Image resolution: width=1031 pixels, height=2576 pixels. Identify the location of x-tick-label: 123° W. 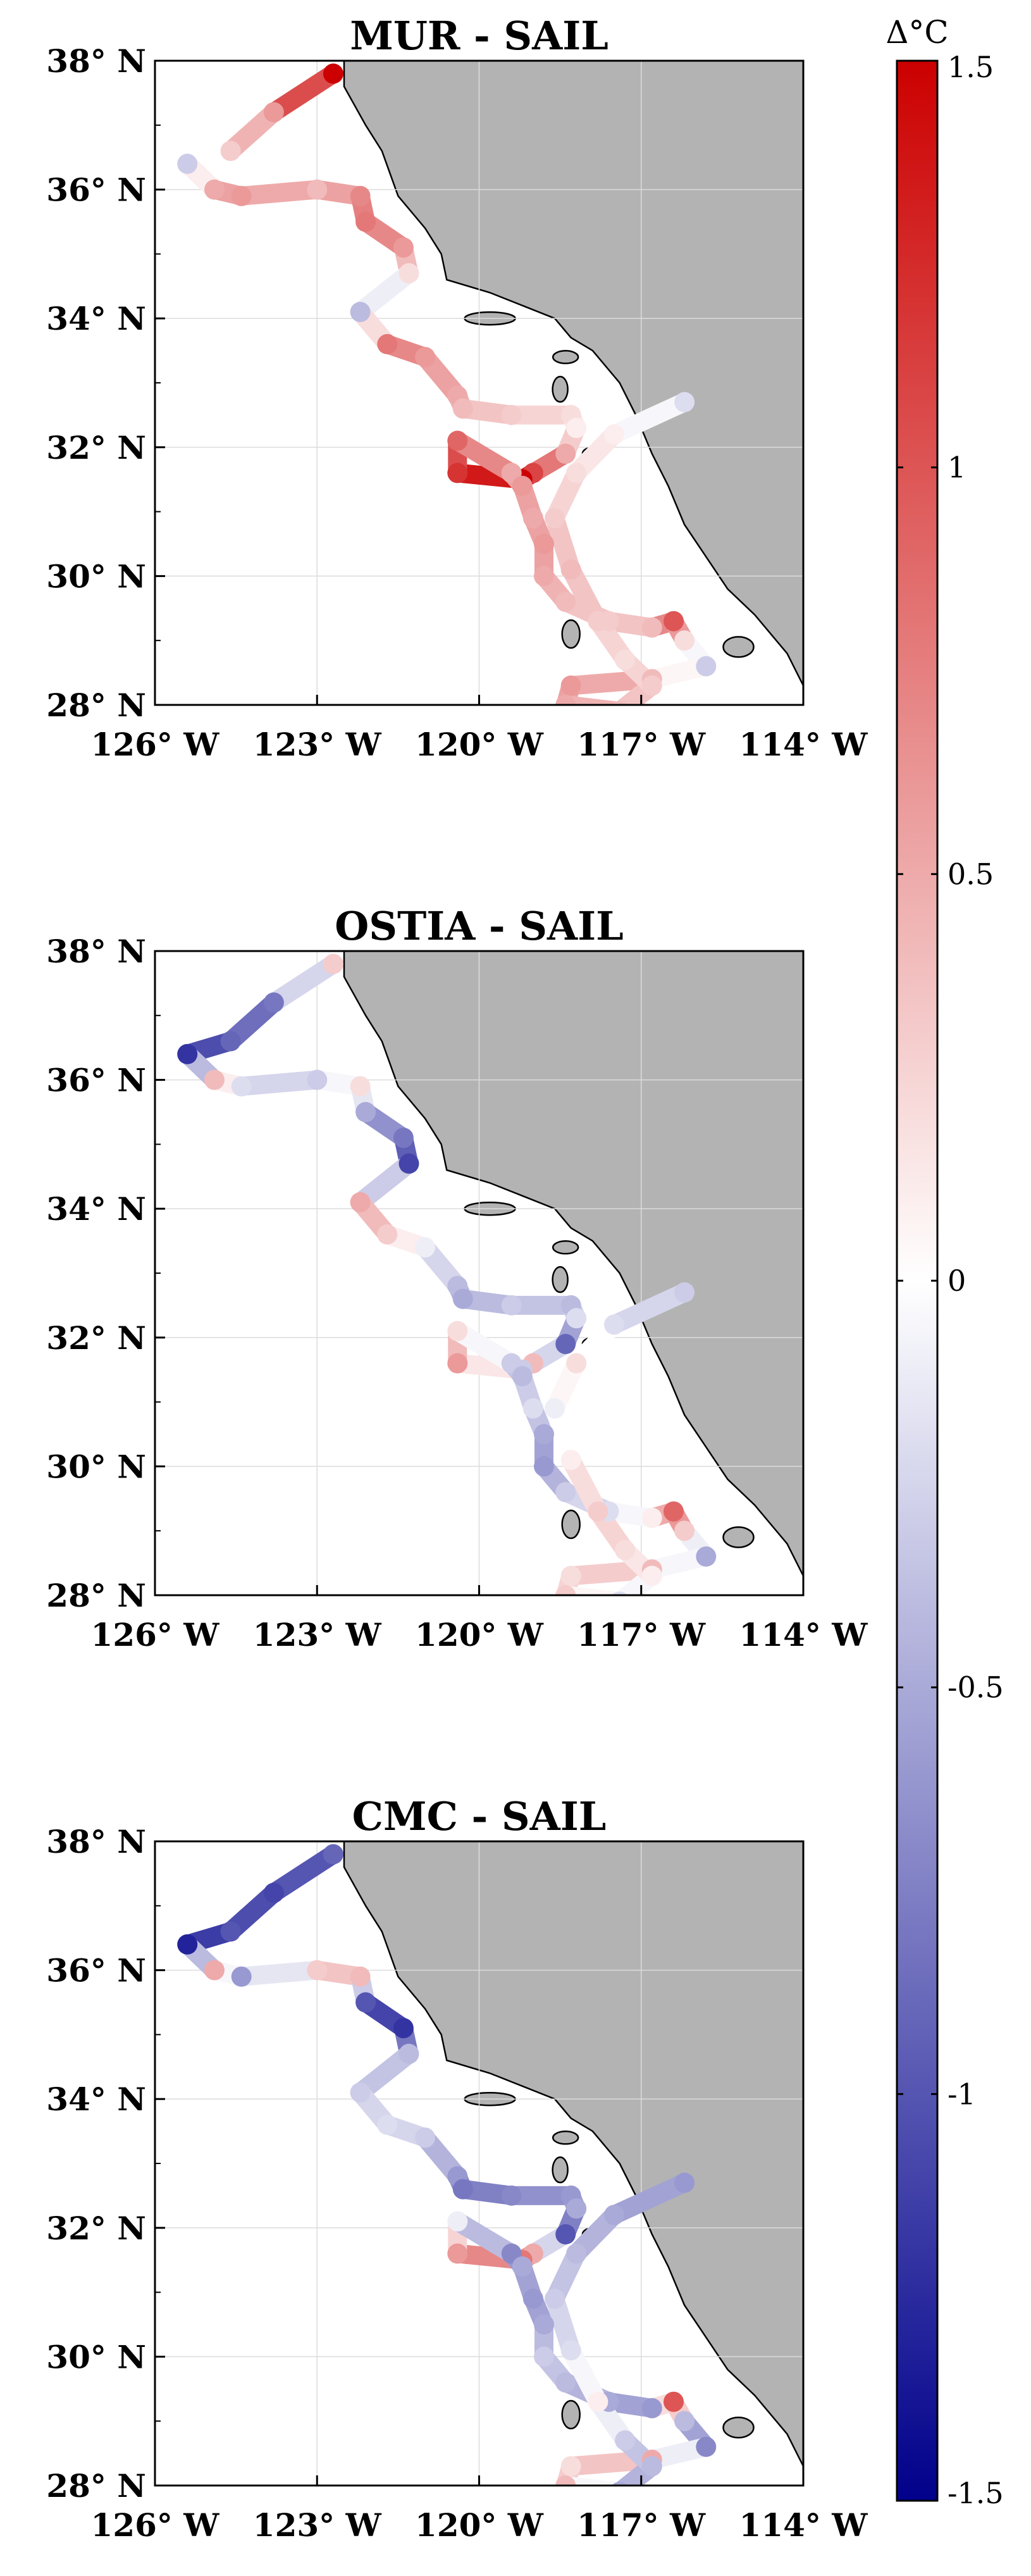
(317, 2525).